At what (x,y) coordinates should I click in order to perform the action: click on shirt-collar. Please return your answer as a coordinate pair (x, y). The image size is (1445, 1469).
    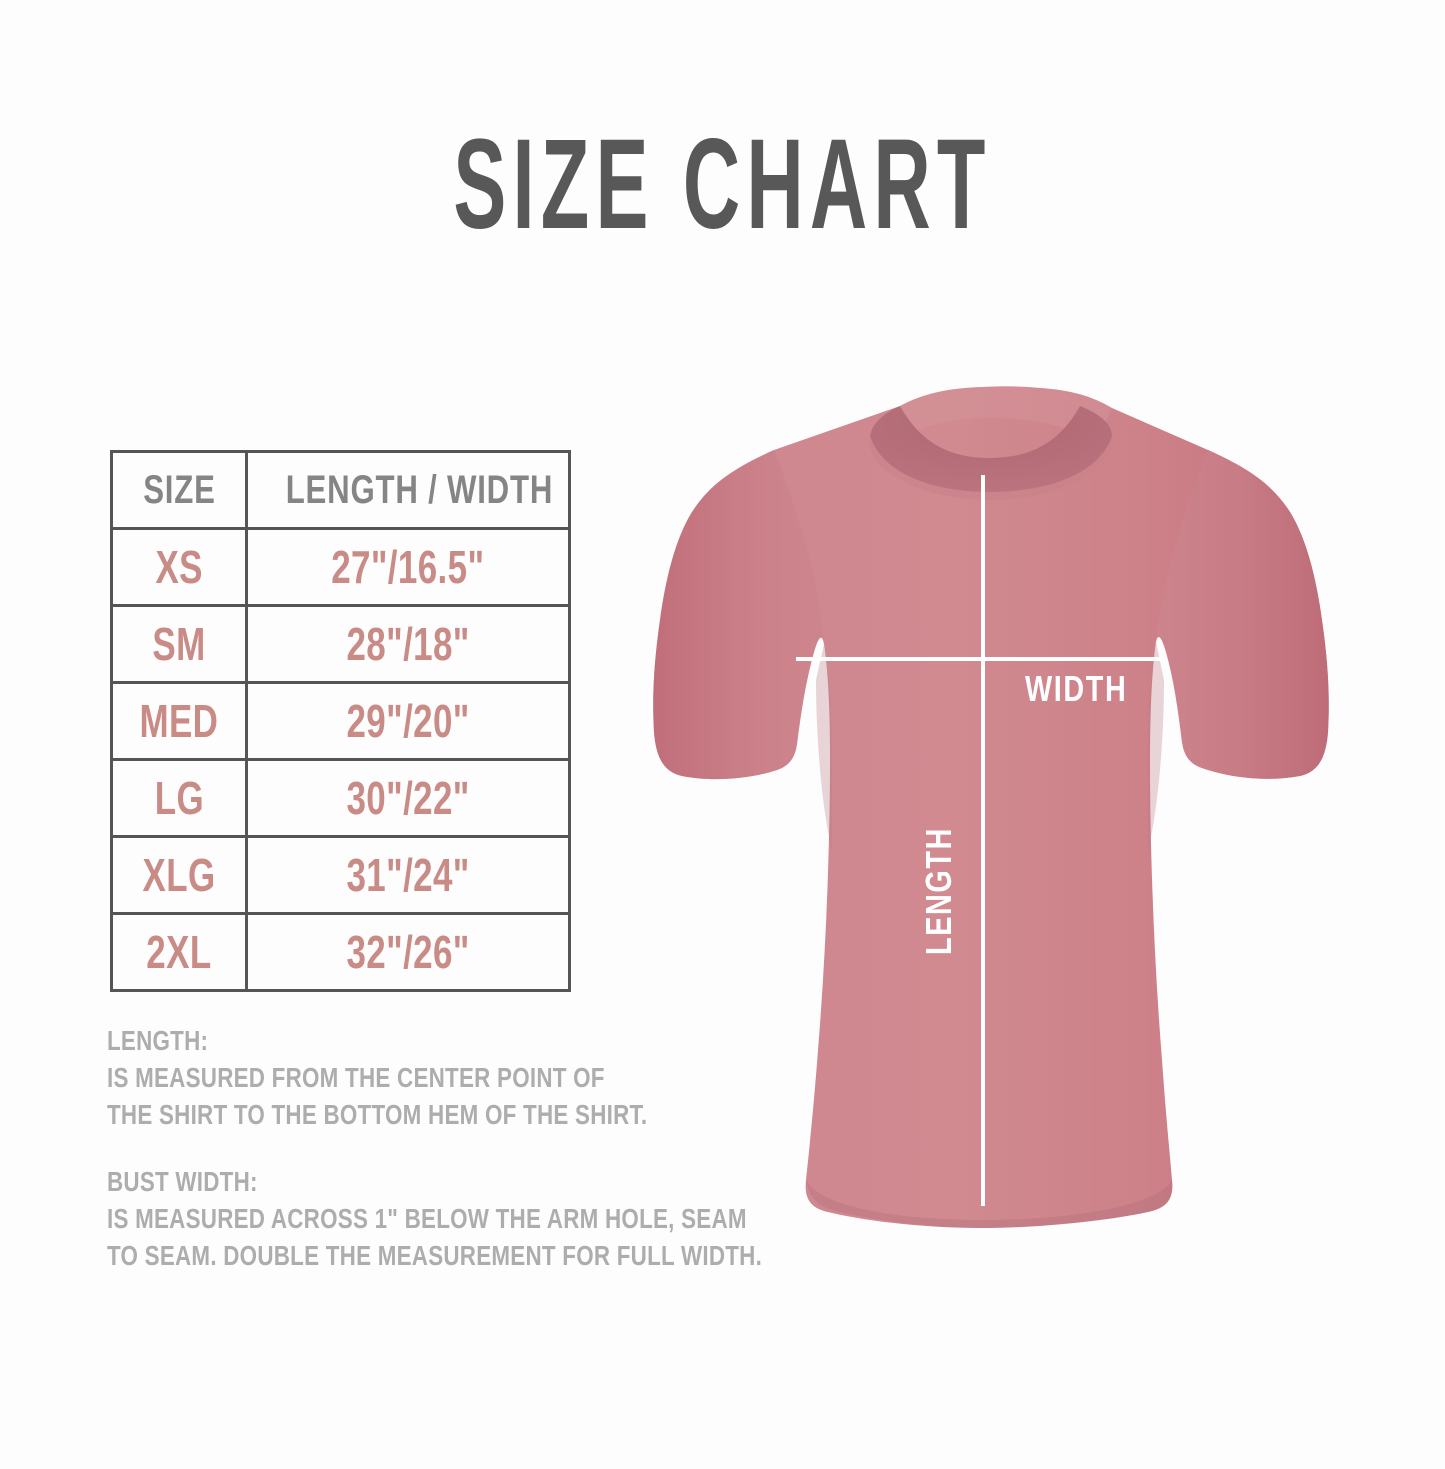
    Looking at the image, I should click on (990, 453).